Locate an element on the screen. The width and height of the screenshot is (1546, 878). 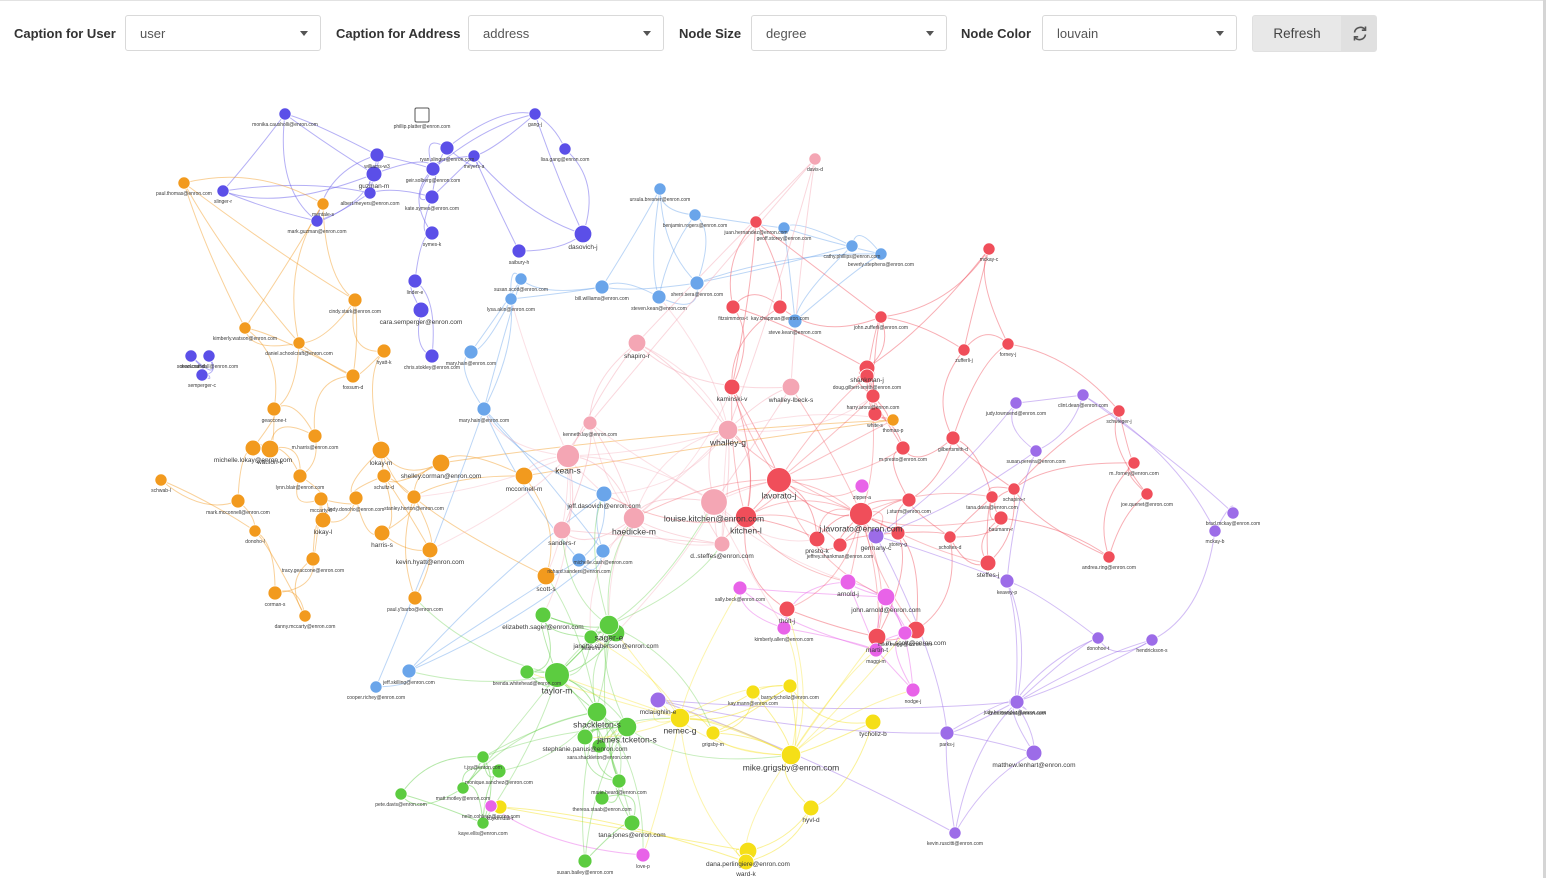
graph-node-n26 is located at coordinates (989, 249).